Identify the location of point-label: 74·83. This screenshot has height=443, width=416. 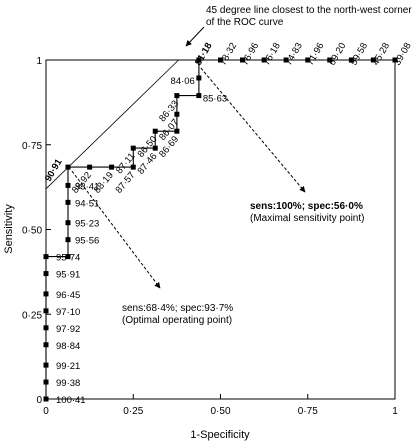
(294, 54).